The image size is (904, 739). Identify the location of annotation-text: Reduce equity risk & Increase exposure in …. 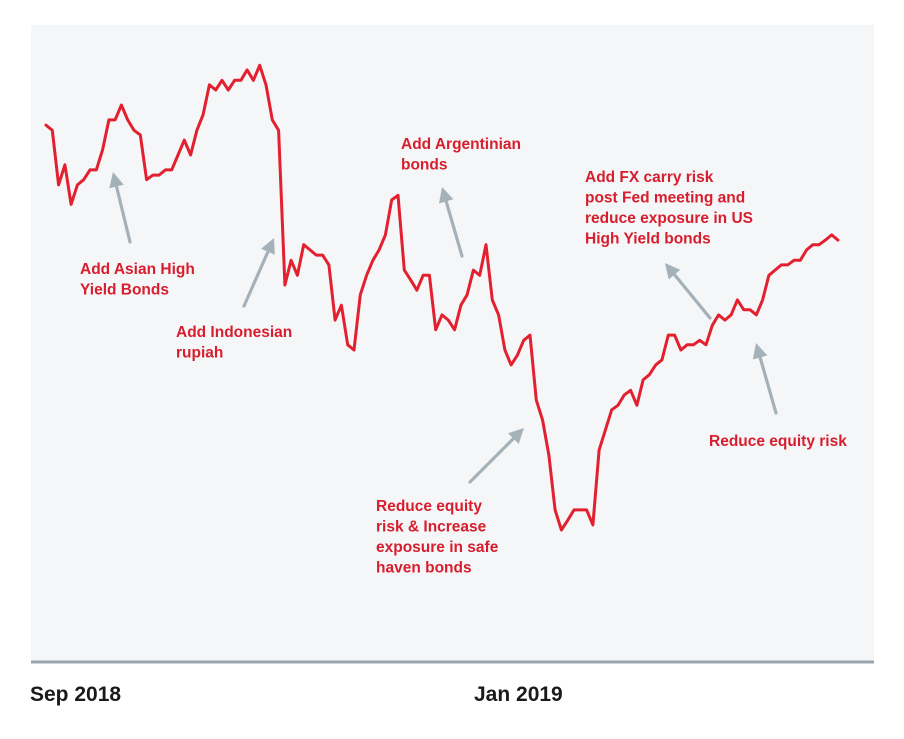
(437, 537).